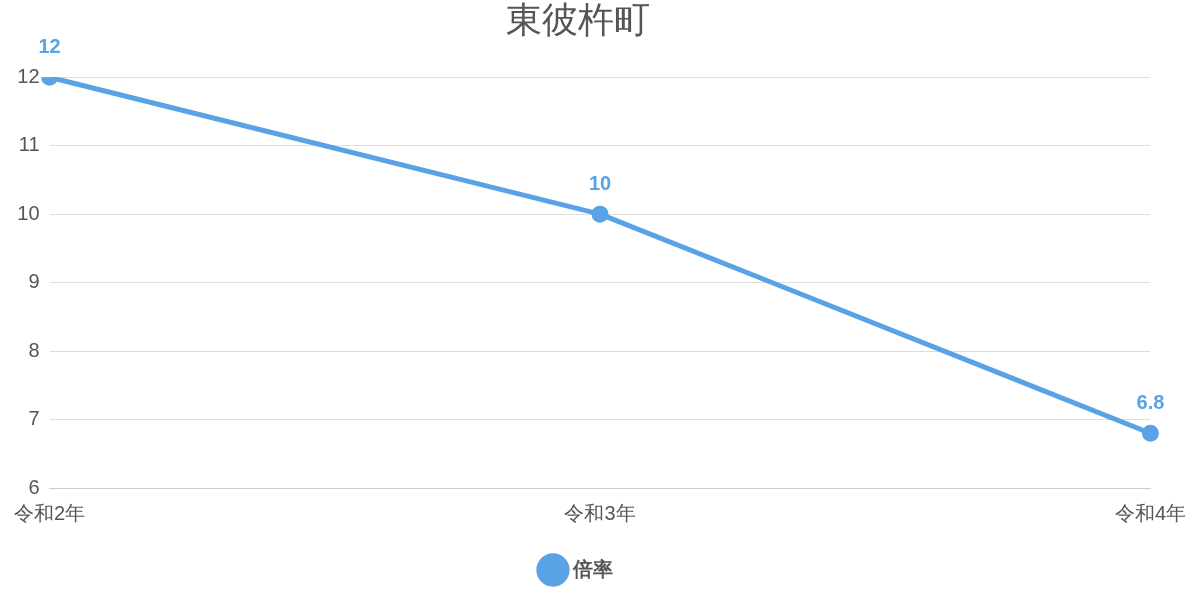 This screenshot has width=1200, height=600. Describe the element at coordinates (28, 212) in the screenshot. I see `y-tick-label: 10` at that location.